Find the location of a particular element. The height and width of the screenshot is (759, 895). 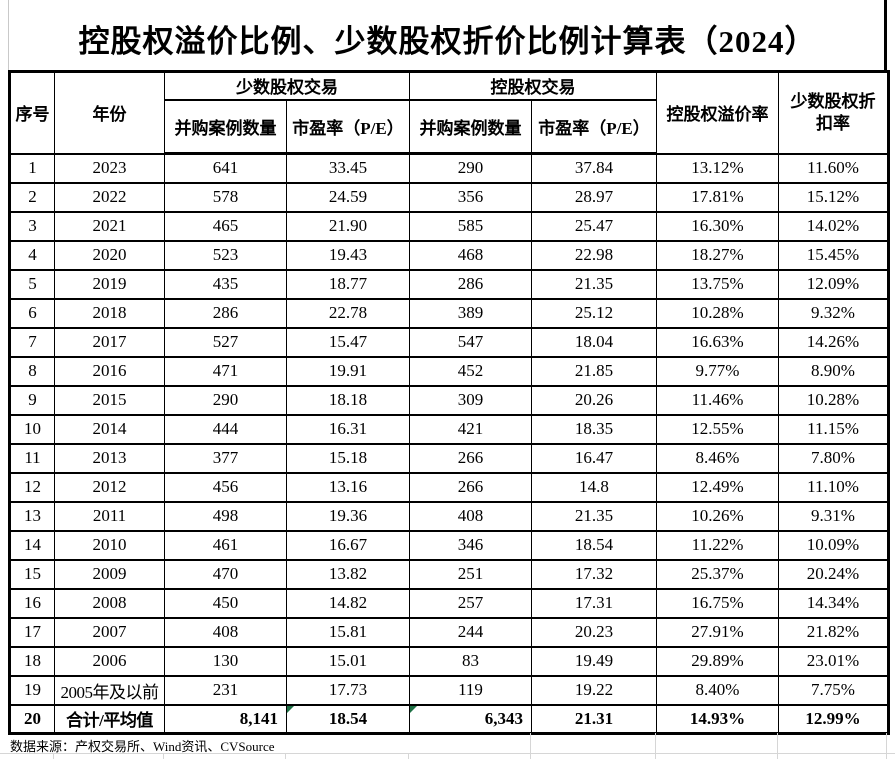

cell-premium: 18.27% is located at coordinates (717, 255).